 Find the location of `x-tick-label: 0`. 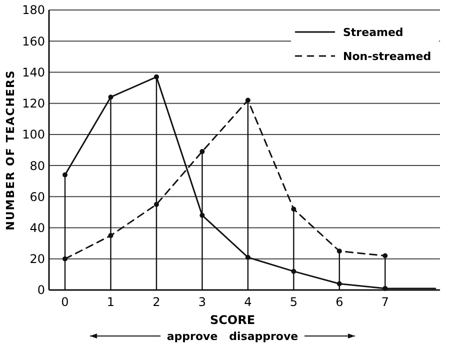

x-tick-label: 0 is located at coordinates (65, 302).